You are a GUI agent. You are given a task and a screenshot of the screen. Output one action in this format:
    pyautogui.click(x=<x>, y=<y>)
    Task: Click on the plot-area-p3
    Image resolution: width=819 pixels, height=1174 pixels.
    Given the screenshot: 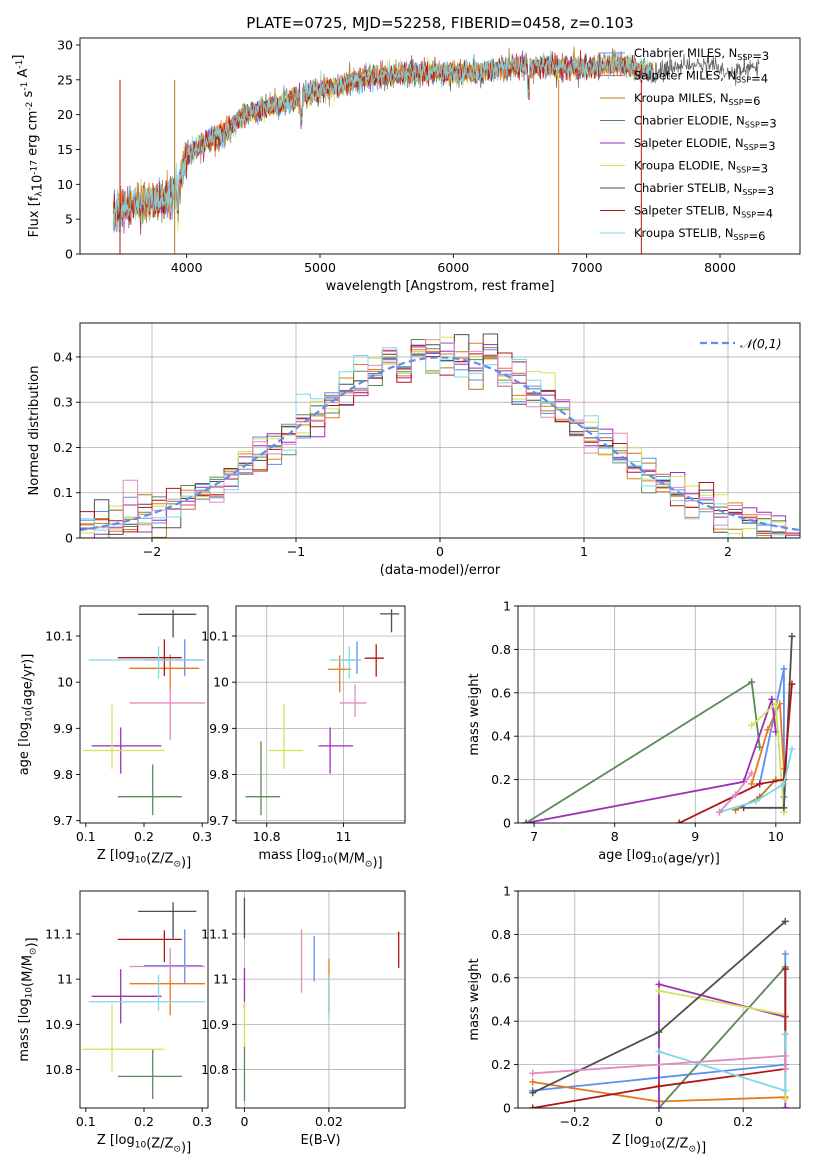 What is the action you would take?
    pyautogui.click(x=144, y=712)
    